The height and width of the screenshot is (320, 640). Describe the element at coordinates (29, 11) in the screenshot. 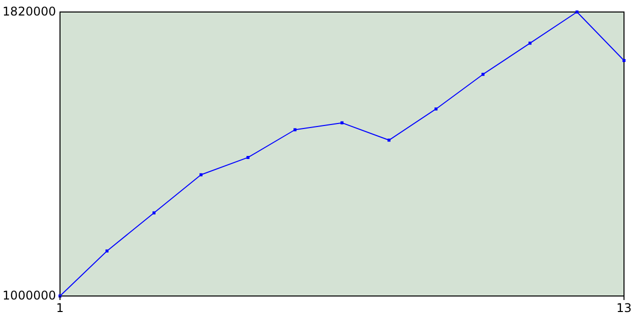

I see `y-tick-label: 1820000` at that location.